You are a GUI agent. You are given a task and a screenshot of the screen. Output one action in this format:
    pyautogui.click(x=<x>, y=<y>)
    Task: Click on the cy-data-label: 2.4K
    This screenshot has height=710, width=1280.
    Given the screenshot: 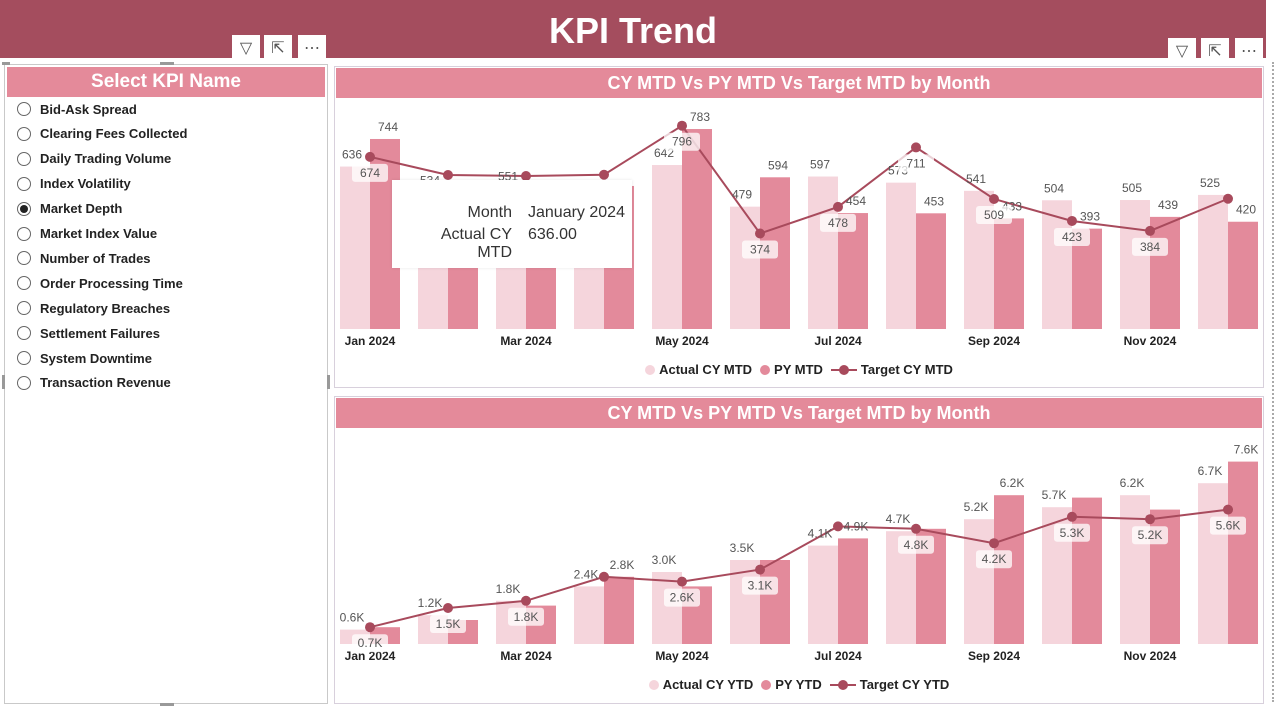 What is the action you would take?
    pyautogui.click(x=586, y=574)
    